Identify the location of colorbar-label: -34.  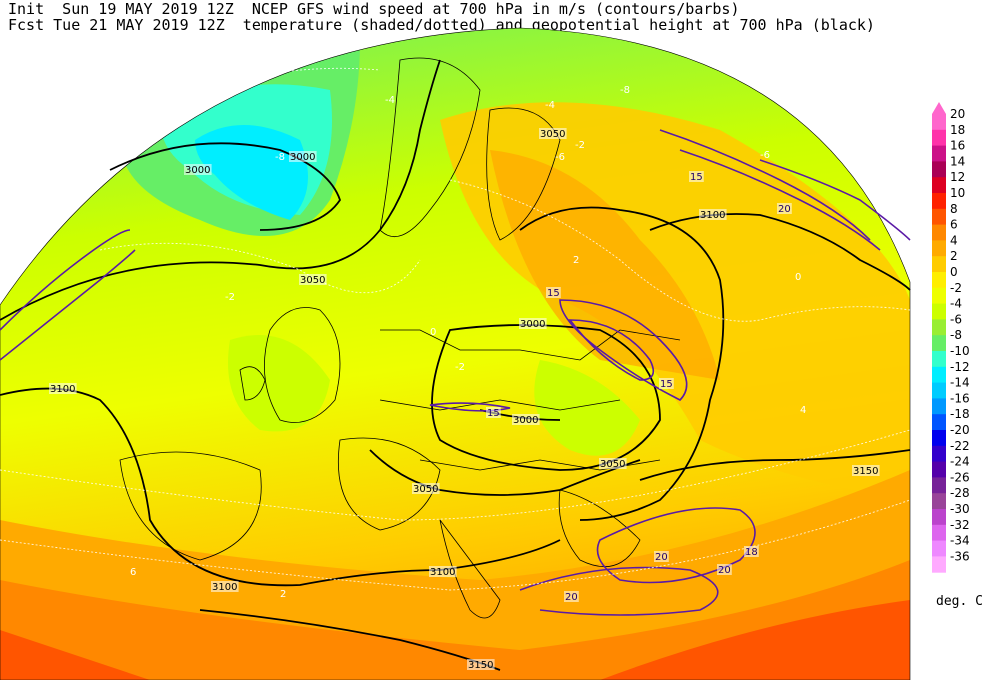
(960, 541).